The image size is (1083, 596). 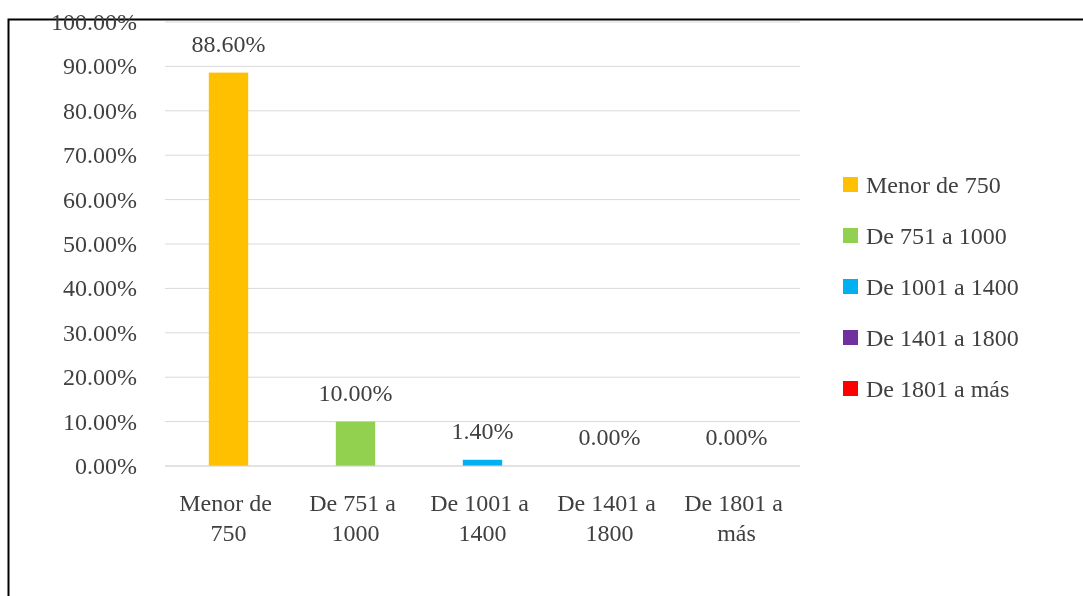 What do you see at coordinates (933, 185) in the screenshot?
I see `legend-label: Menor de 750` at bounding box center [933, 185].